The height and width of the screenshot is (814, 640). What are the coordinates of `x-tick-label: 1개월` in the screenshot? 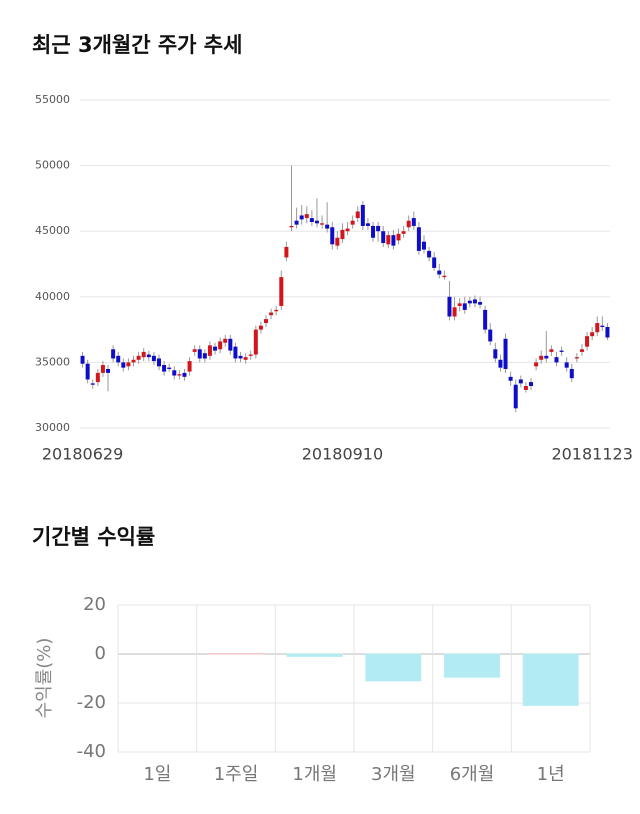 It's located at (314, 774).